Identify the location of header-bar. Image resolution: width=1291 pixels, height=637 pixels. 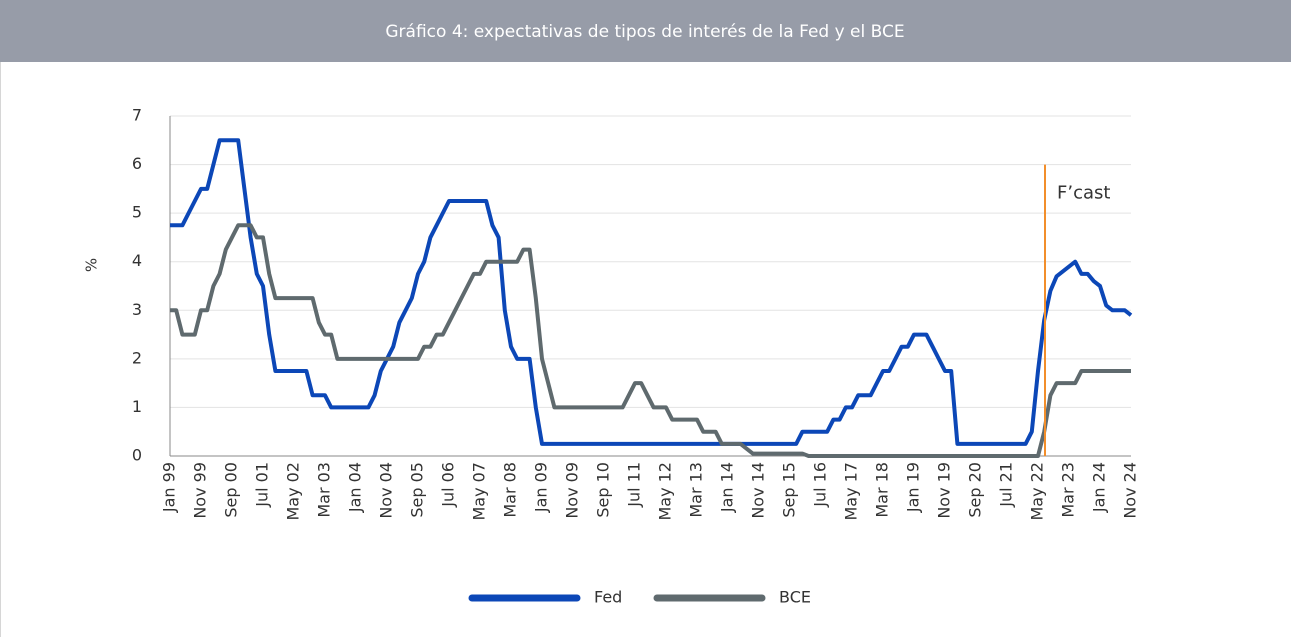
(645, 31).